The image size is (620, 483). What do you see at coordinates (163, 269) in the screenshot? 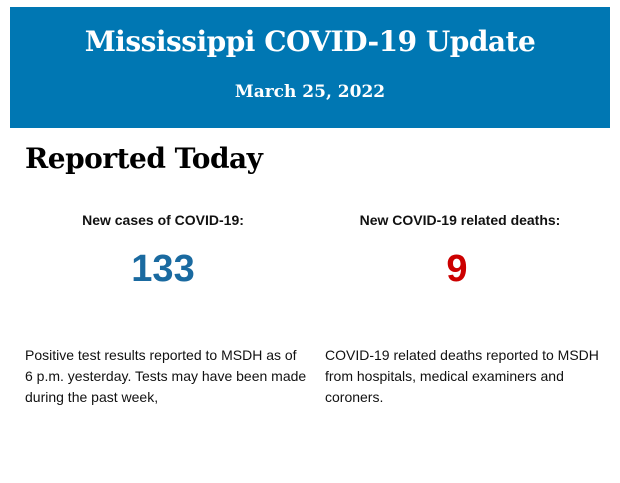
I see `new-cases-value: 133` at bounding box center [163, 269].